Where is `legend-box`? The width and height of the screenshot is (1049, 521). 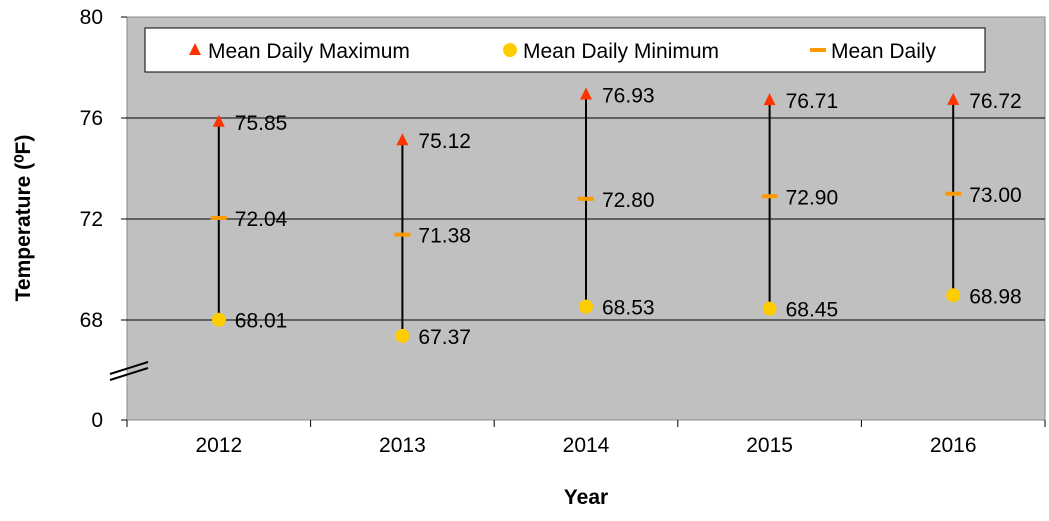
legend-box is located at coordinates (565, 50).